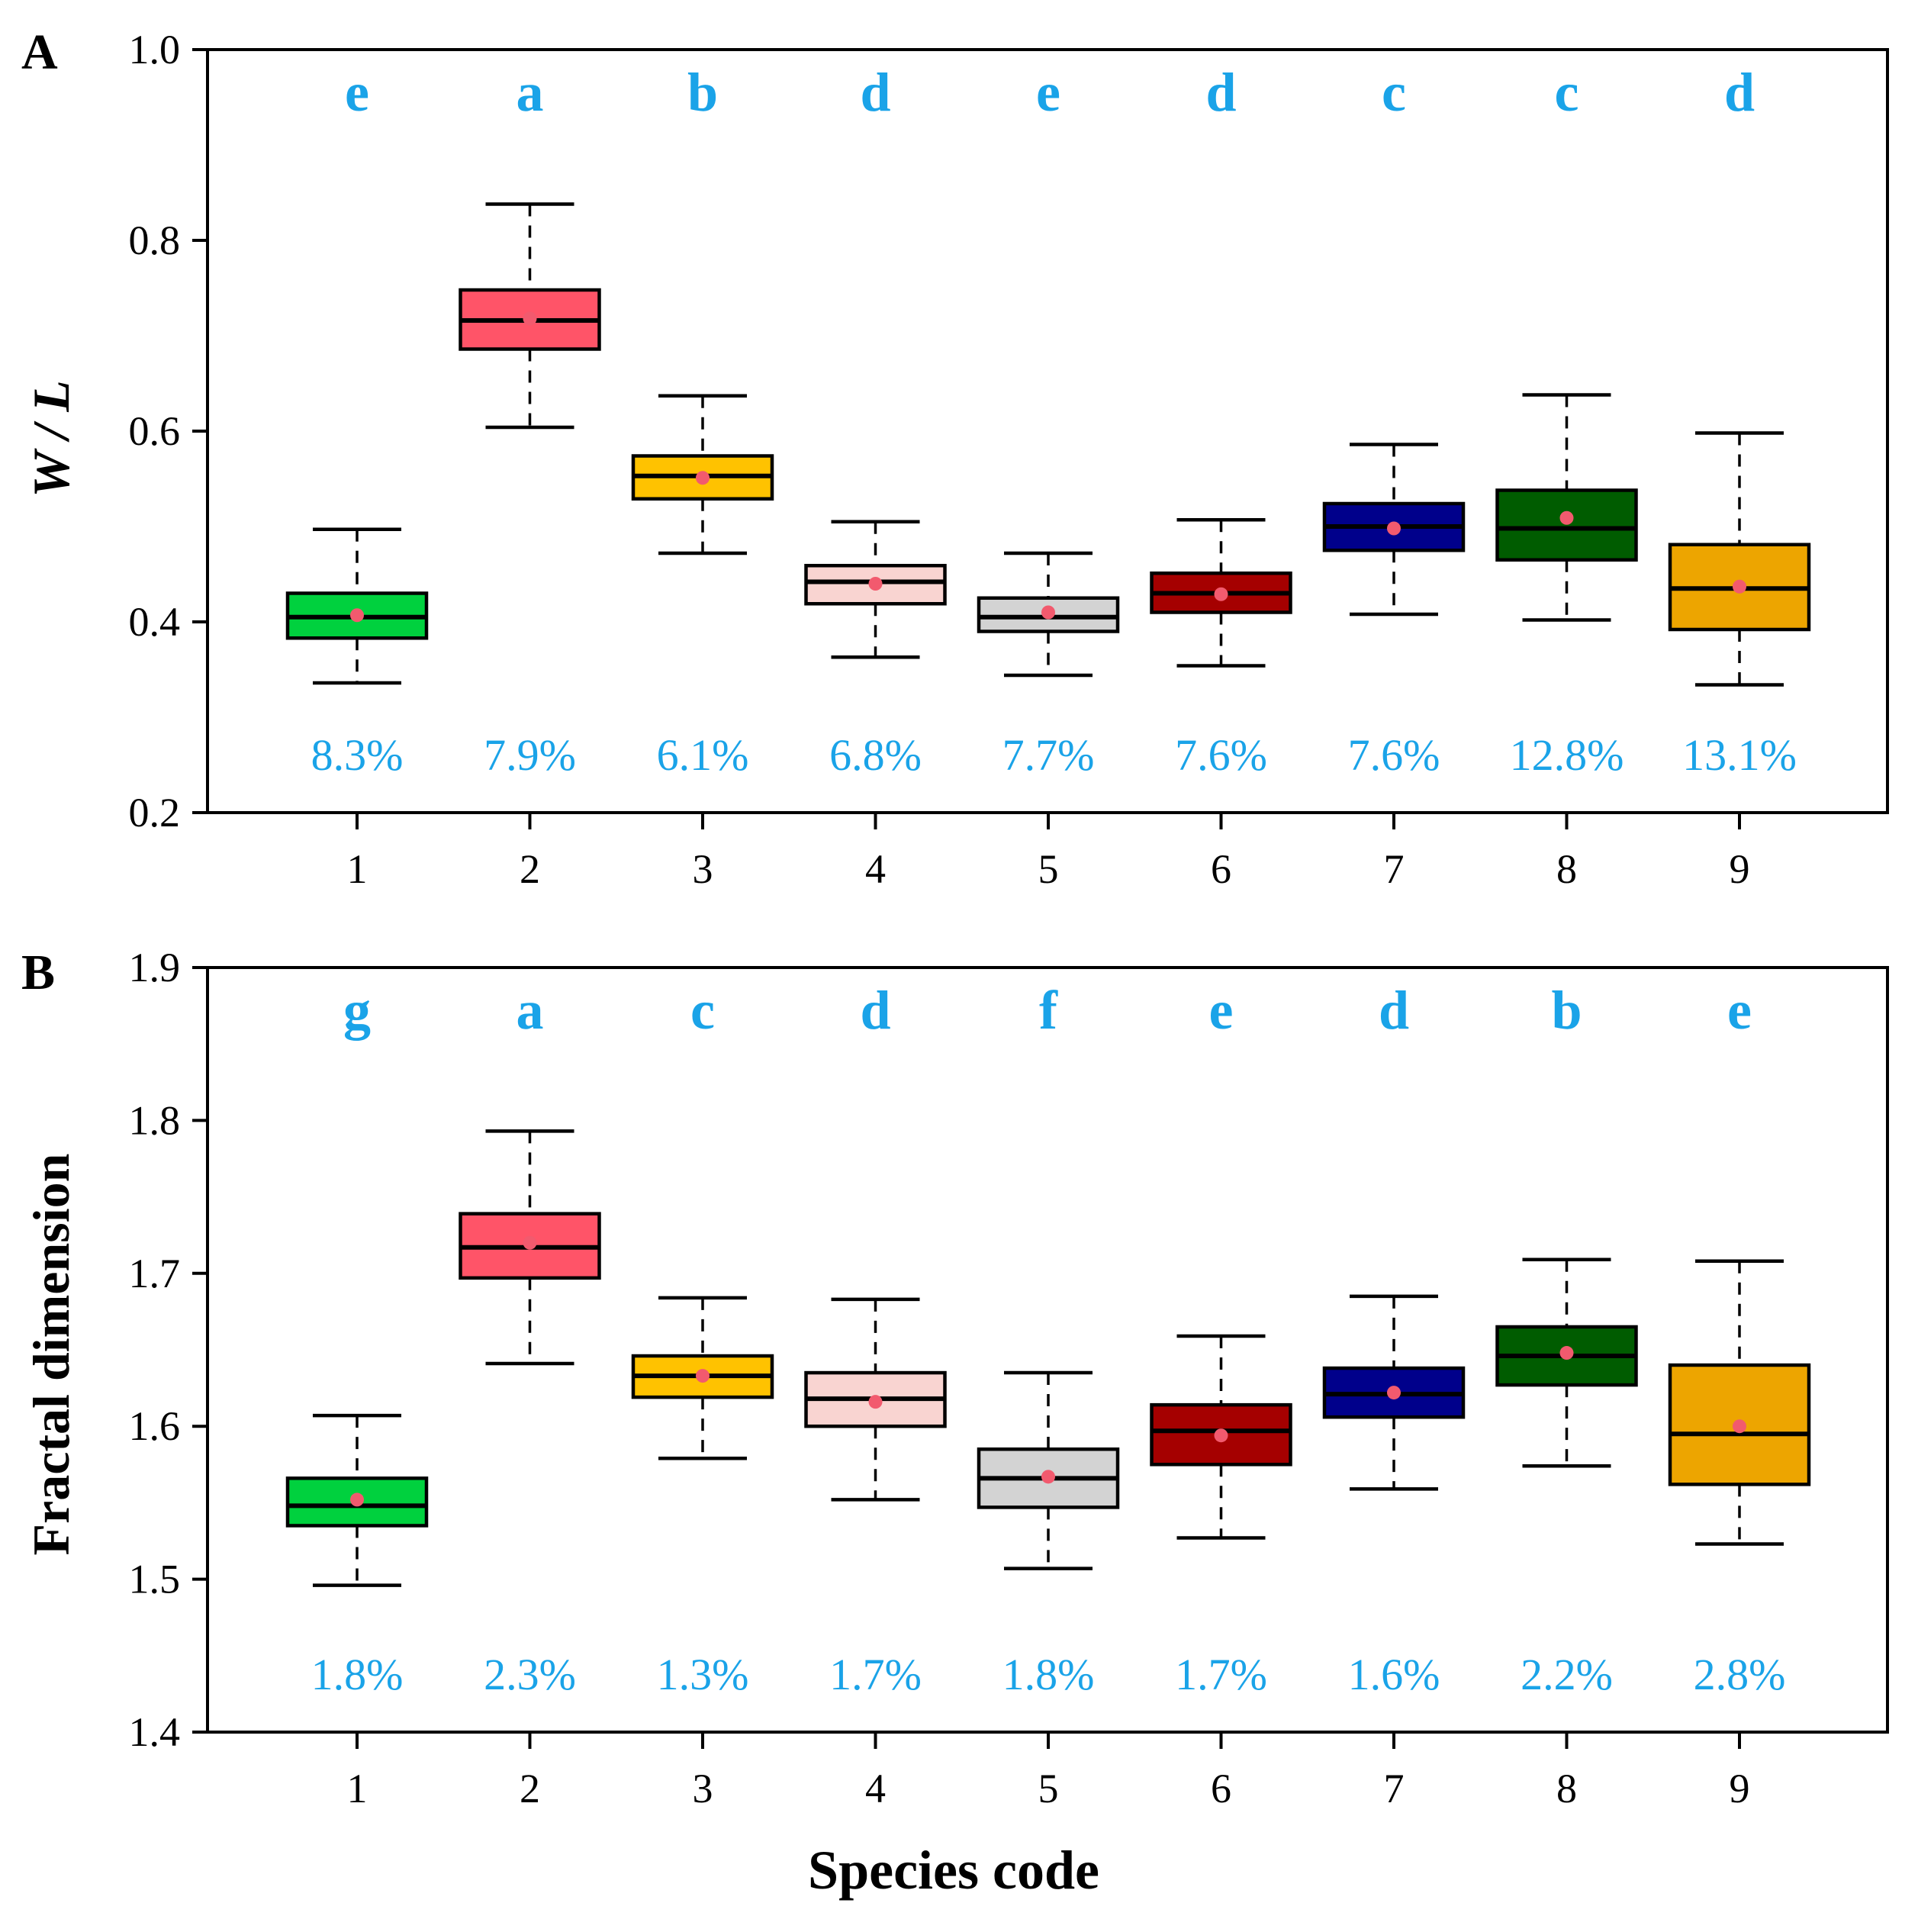  What do you see at coordinates (875, 869) in the screenshot?
I see `panel-a-x-tick-label: 4` at bounding box center [875, 869].